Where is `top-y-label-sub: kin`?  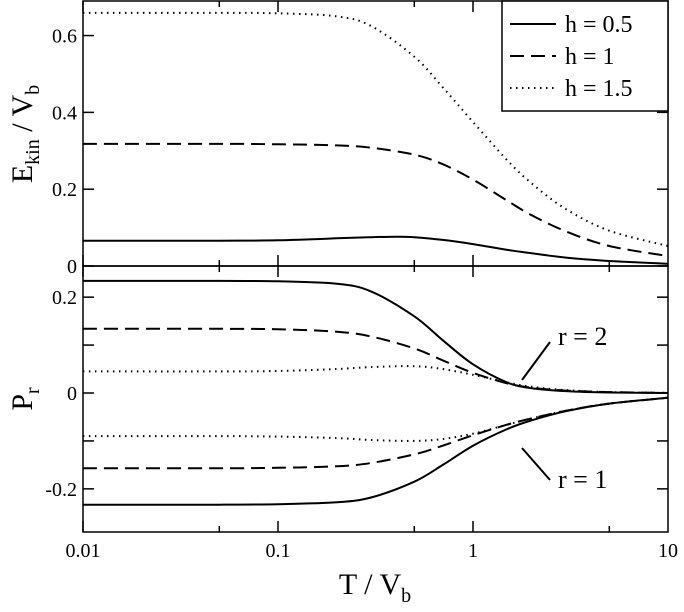 top-y-label-sub: kin is located at coordinates (33, 152).